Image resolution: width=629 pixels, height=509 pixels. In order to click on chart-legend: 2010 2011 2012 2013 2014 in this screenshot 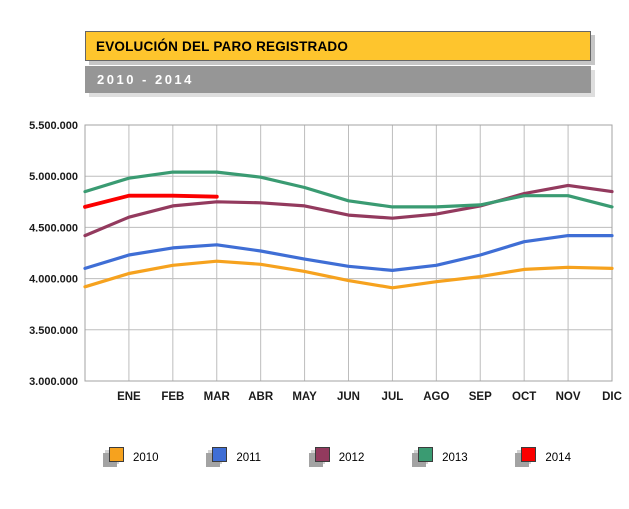, I will do `click(337, 457)`.